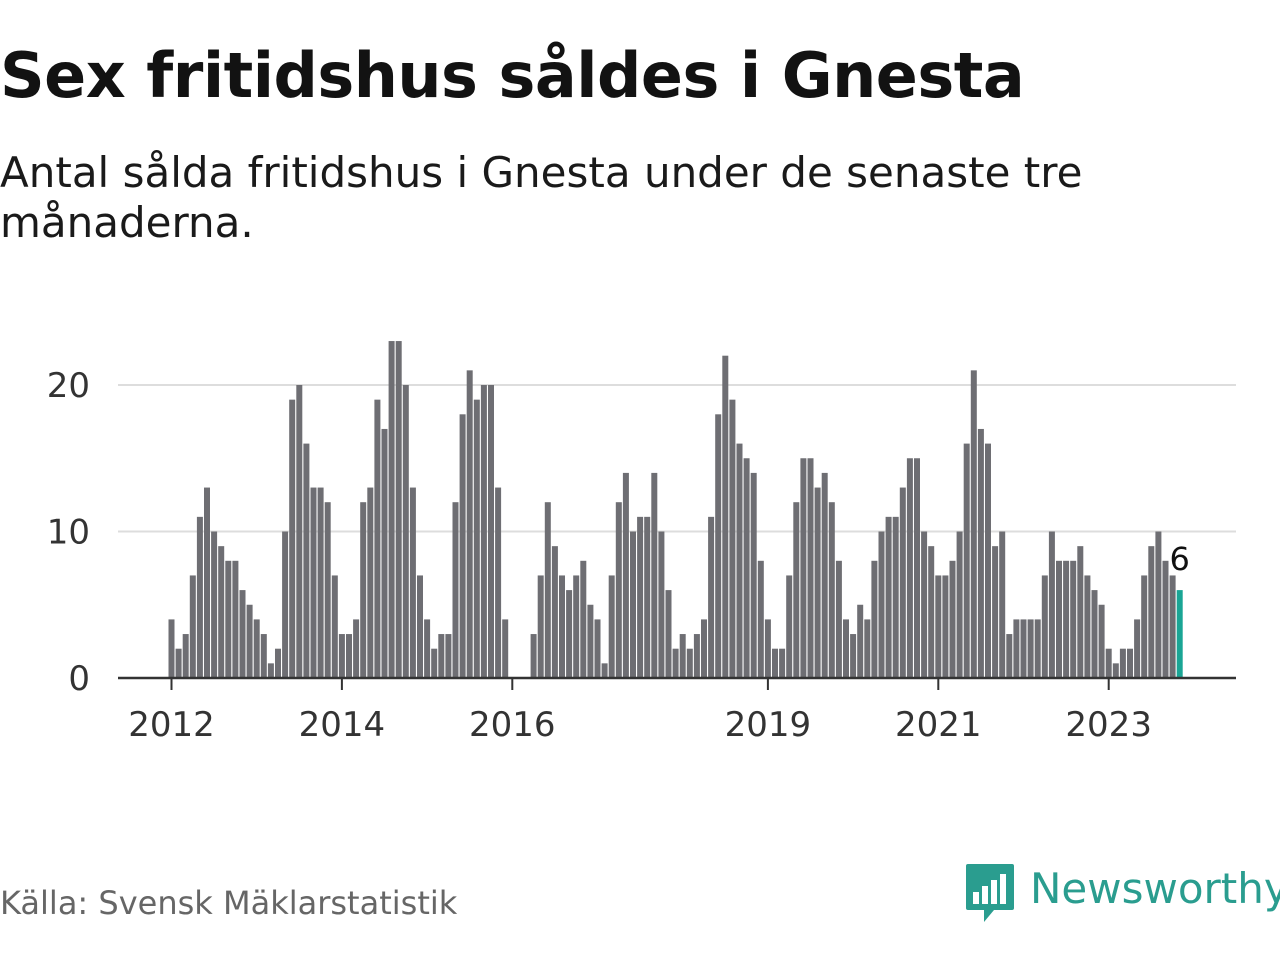 Image resolution: width=1280 pixels, height=960 pixels. I want to click on gridlines, so click(677, 458).